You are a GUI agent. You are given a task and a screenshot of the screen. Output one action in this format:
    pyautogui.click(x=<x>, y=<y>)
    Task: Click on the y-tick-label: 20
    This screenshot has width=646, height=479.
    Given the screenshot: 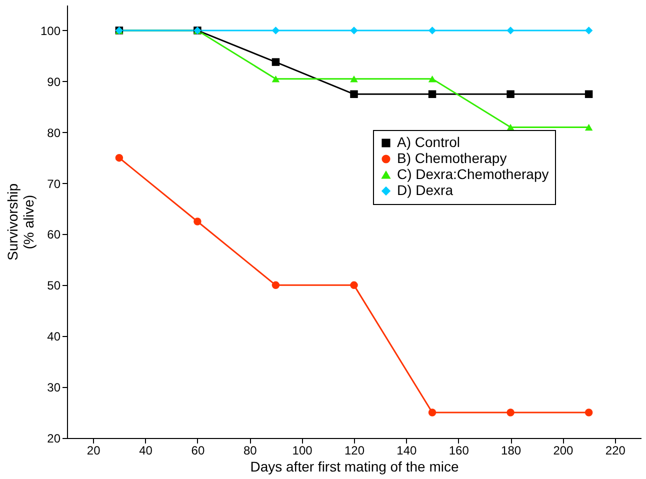 What is the action you would take?
    pyautogui.click(x=54, y=439)
    